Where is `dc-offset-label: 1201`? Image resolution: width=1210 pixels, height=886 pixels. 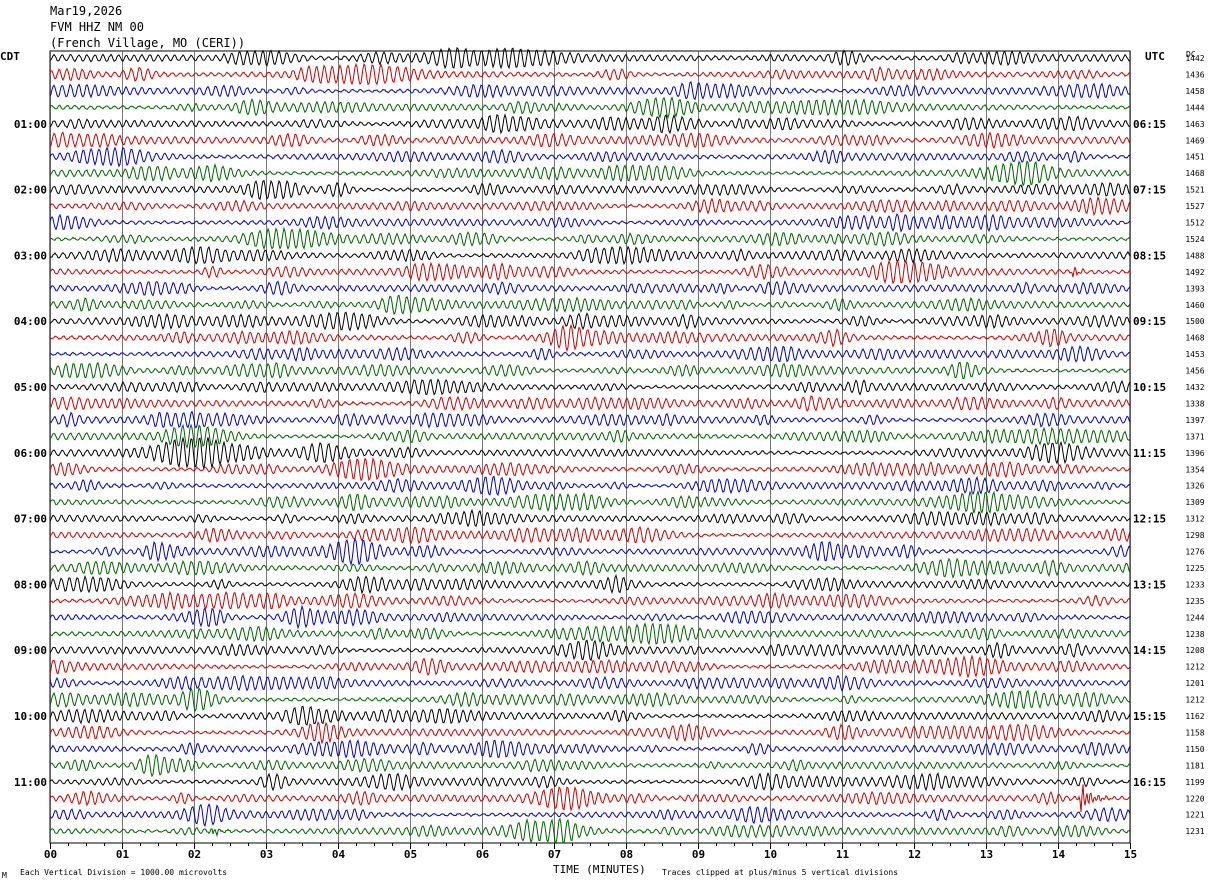 dc-offset-label: 1201 is located at coordinates (1194, 683).